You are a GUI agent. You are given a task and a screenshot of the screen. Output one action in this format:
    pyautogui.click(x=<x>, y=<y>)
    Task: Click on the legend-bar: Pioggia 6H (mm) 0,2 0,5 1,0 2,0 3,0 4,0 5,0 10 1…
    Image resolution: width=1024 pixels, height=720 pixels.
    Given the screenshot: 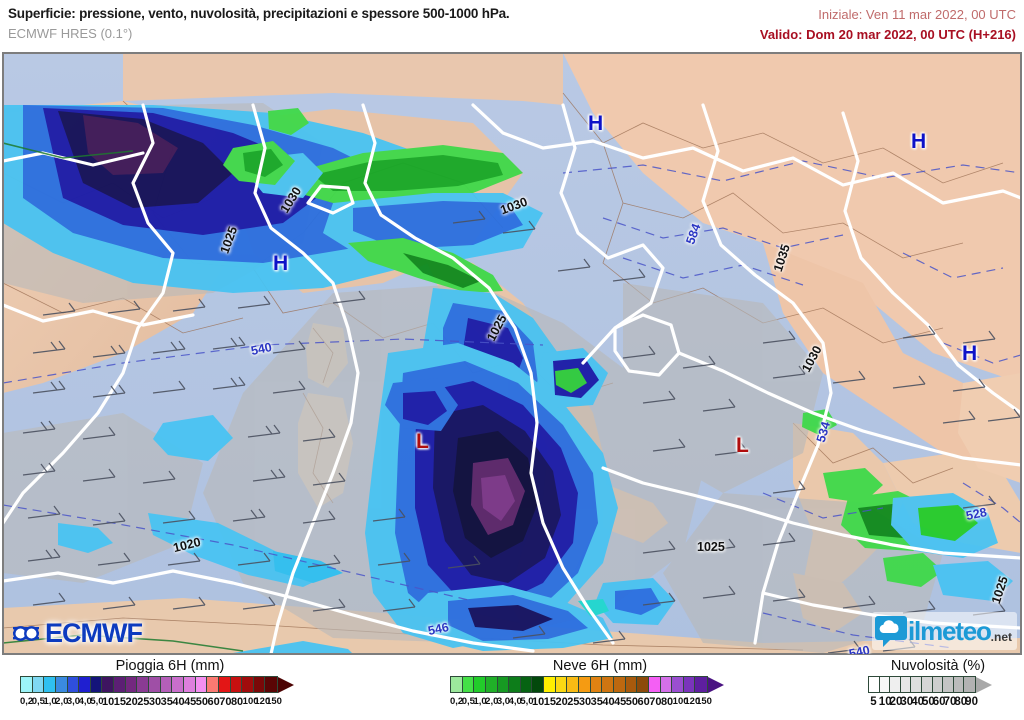 What is the action you would take?
    pyautogui.click(x=512, y=688)
    